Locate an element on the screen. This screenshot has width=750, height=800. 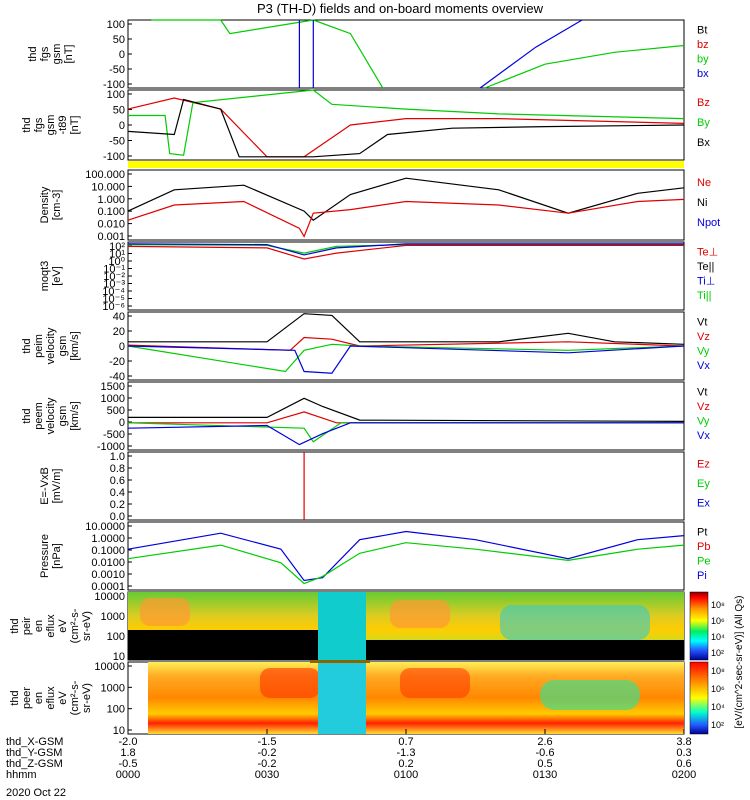
legend-item-ey: Ey is located at coordinates (703, 484).